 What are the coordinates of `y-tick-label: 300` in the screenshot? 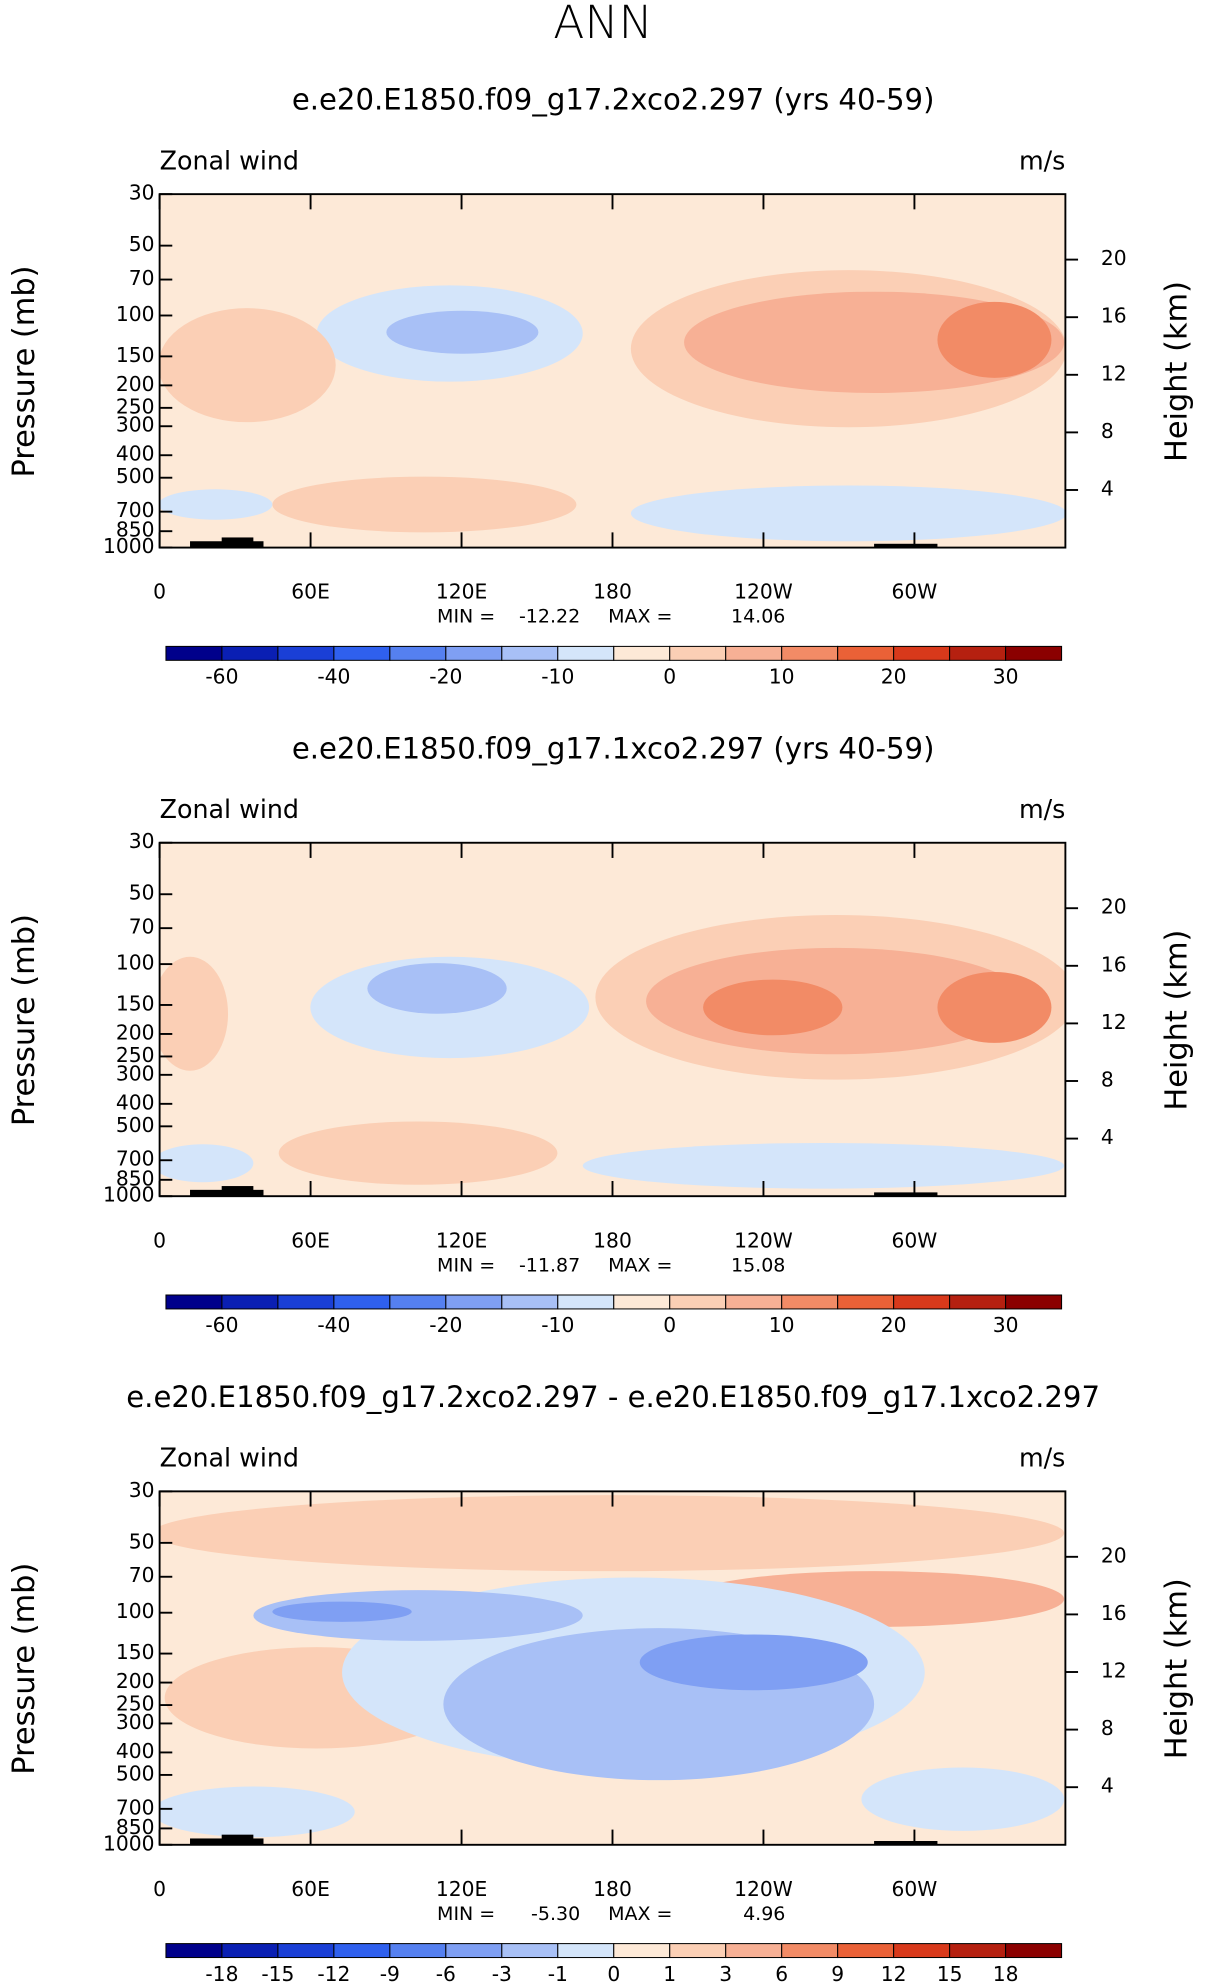 It's located at (135, 1722).